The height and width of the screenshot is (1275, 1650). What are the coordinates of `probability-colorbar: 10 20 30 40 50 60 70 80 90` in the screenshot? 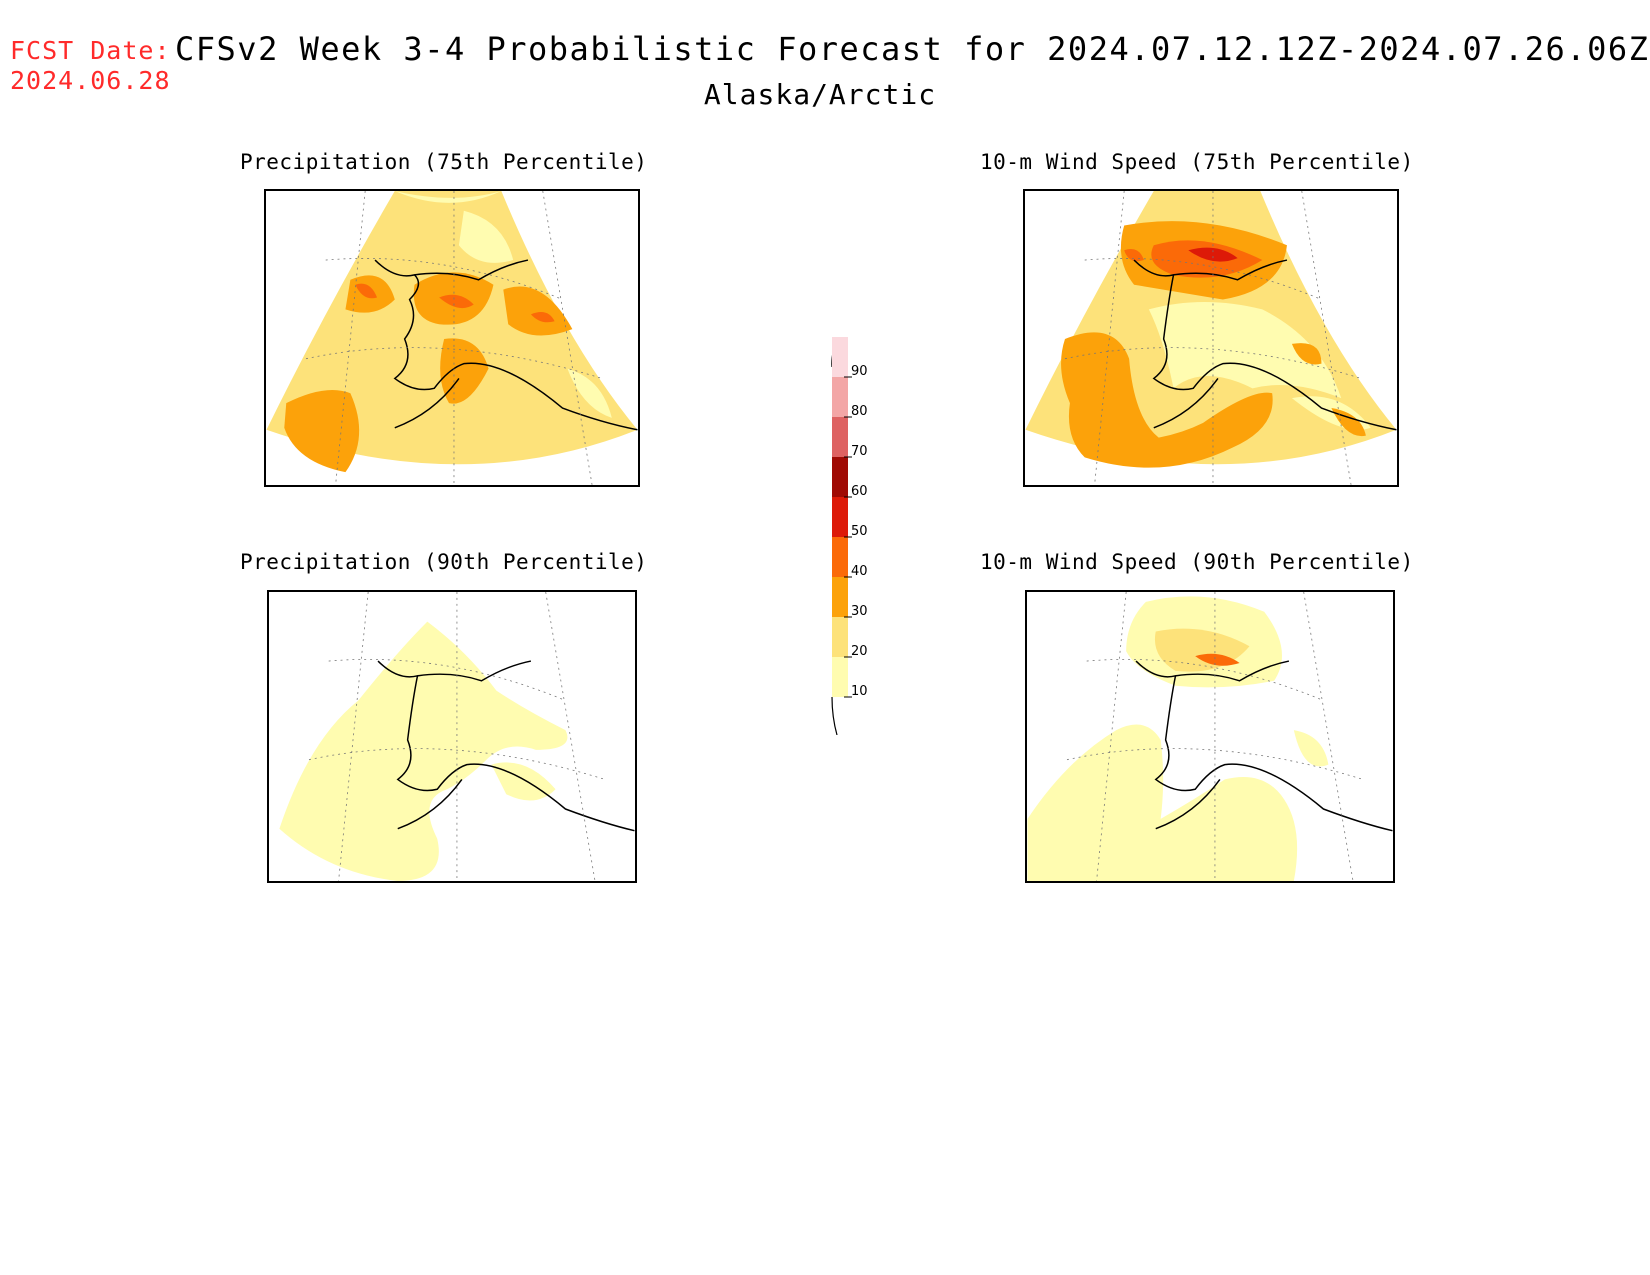 It's located at (849, 536).